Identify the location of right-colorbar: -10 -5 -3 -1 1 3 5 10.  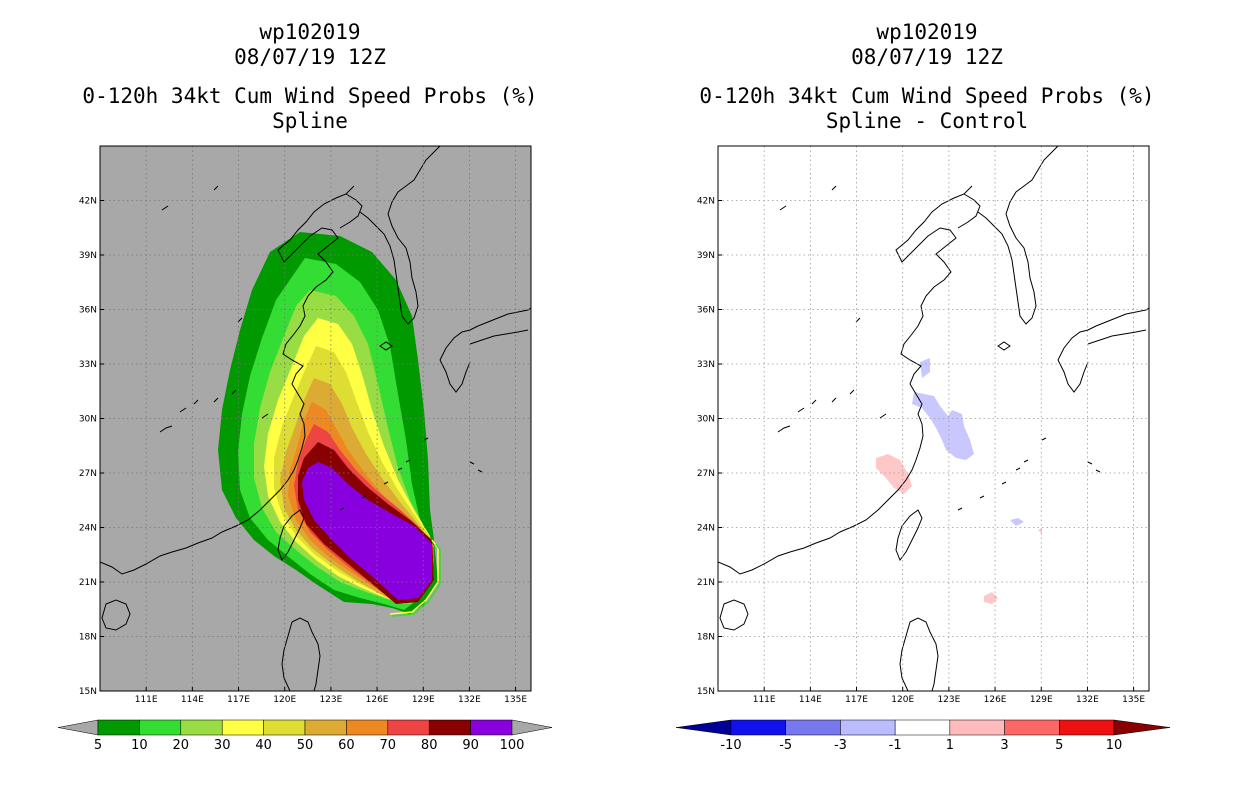
(923, 736).